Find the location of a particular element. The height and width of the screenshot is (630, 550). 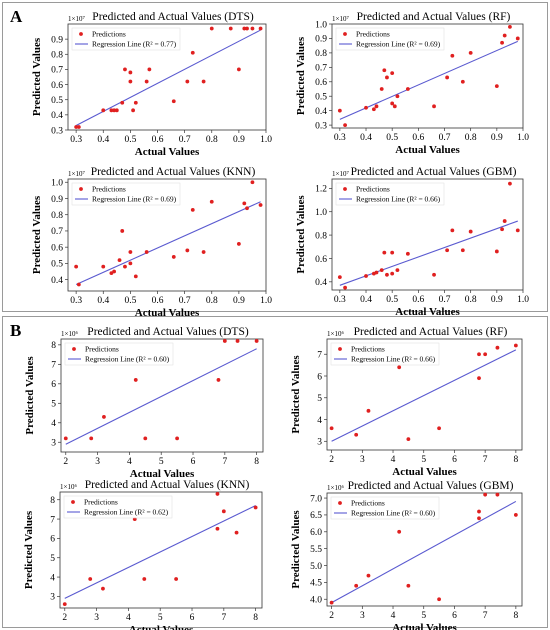

y-tick-label: 5 is located at coordinates (319, 399).